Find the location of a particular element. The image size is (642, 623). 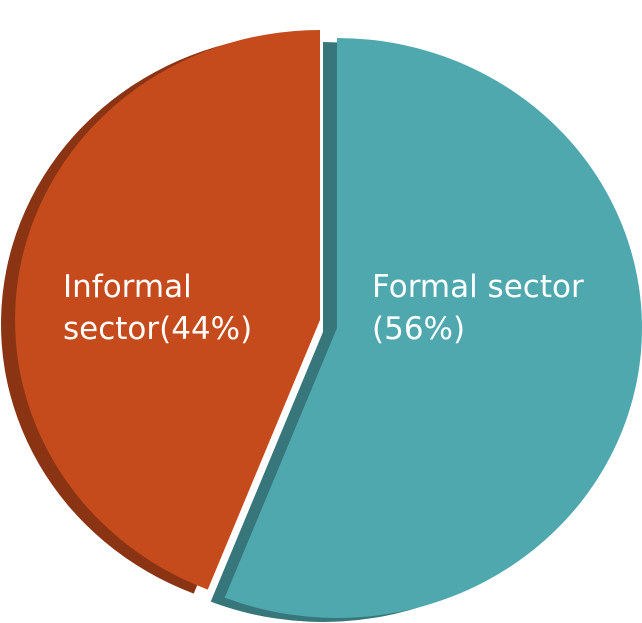

slice-label: Informal sector(44%) is located at coordinates (158, 308).